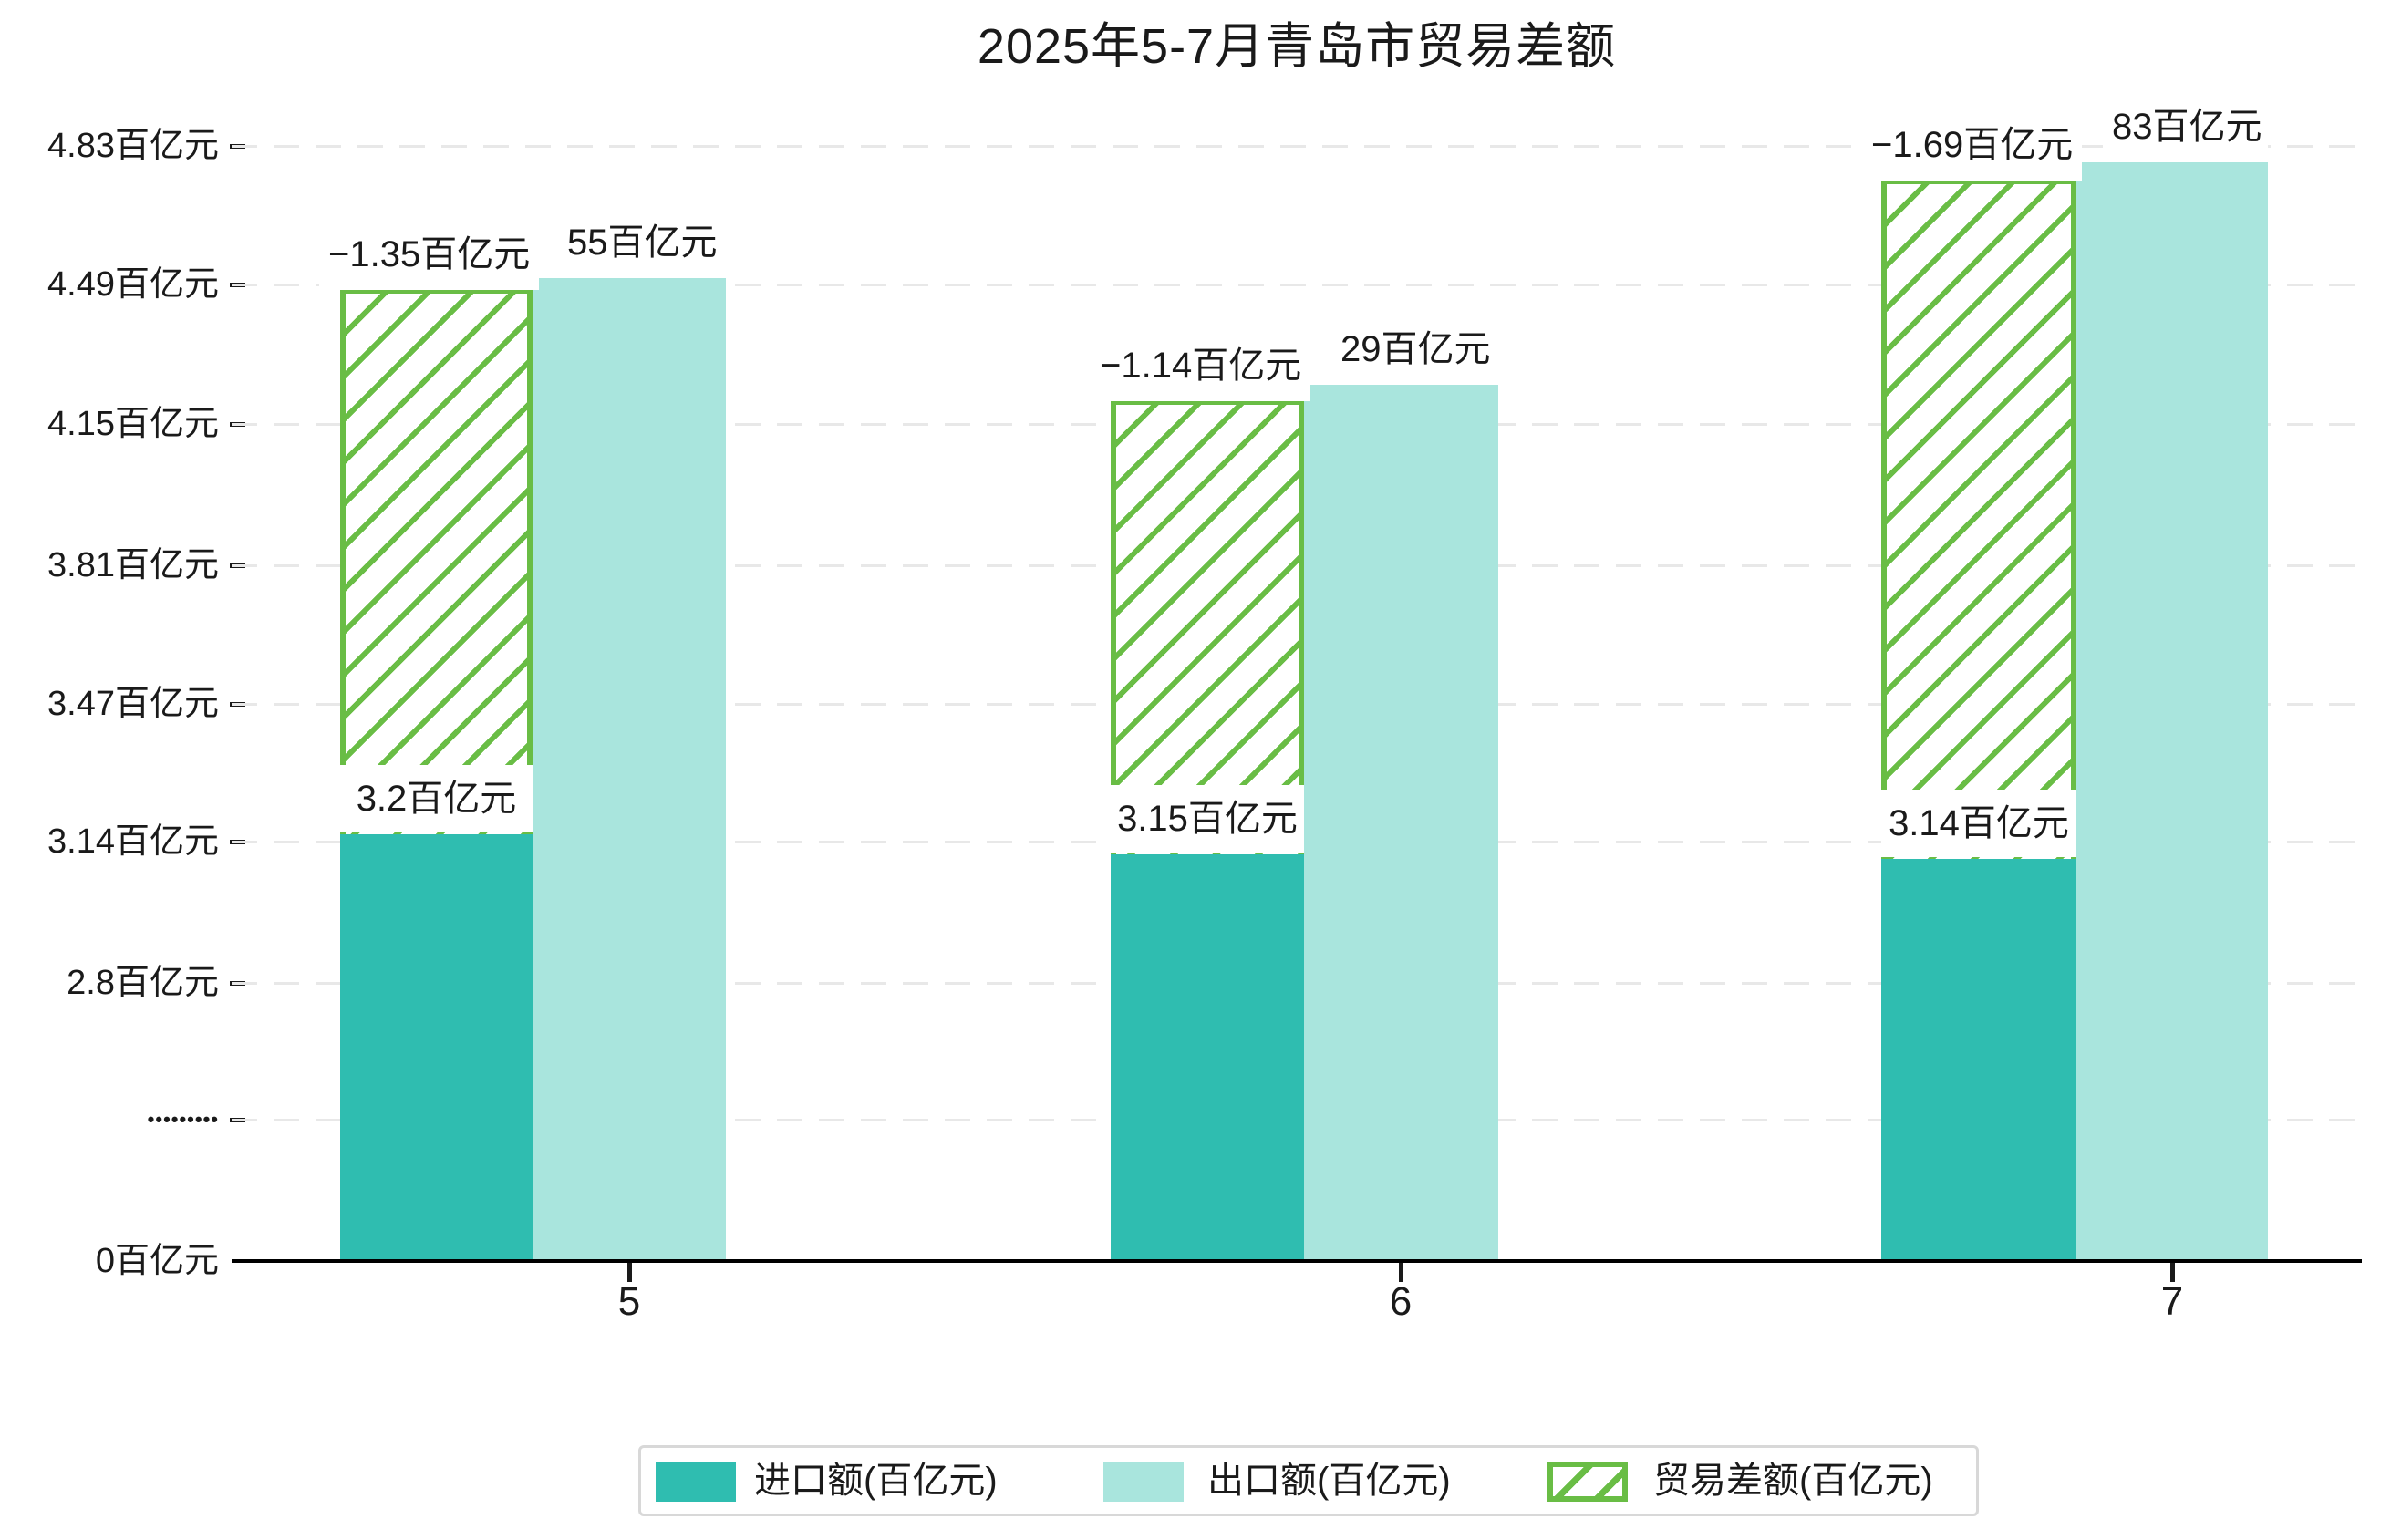  What do you see at coordinates (629, 1301) in the screenshot?
I see `x-tick-label-month-5: 5` at bounding box center [629, 1301].